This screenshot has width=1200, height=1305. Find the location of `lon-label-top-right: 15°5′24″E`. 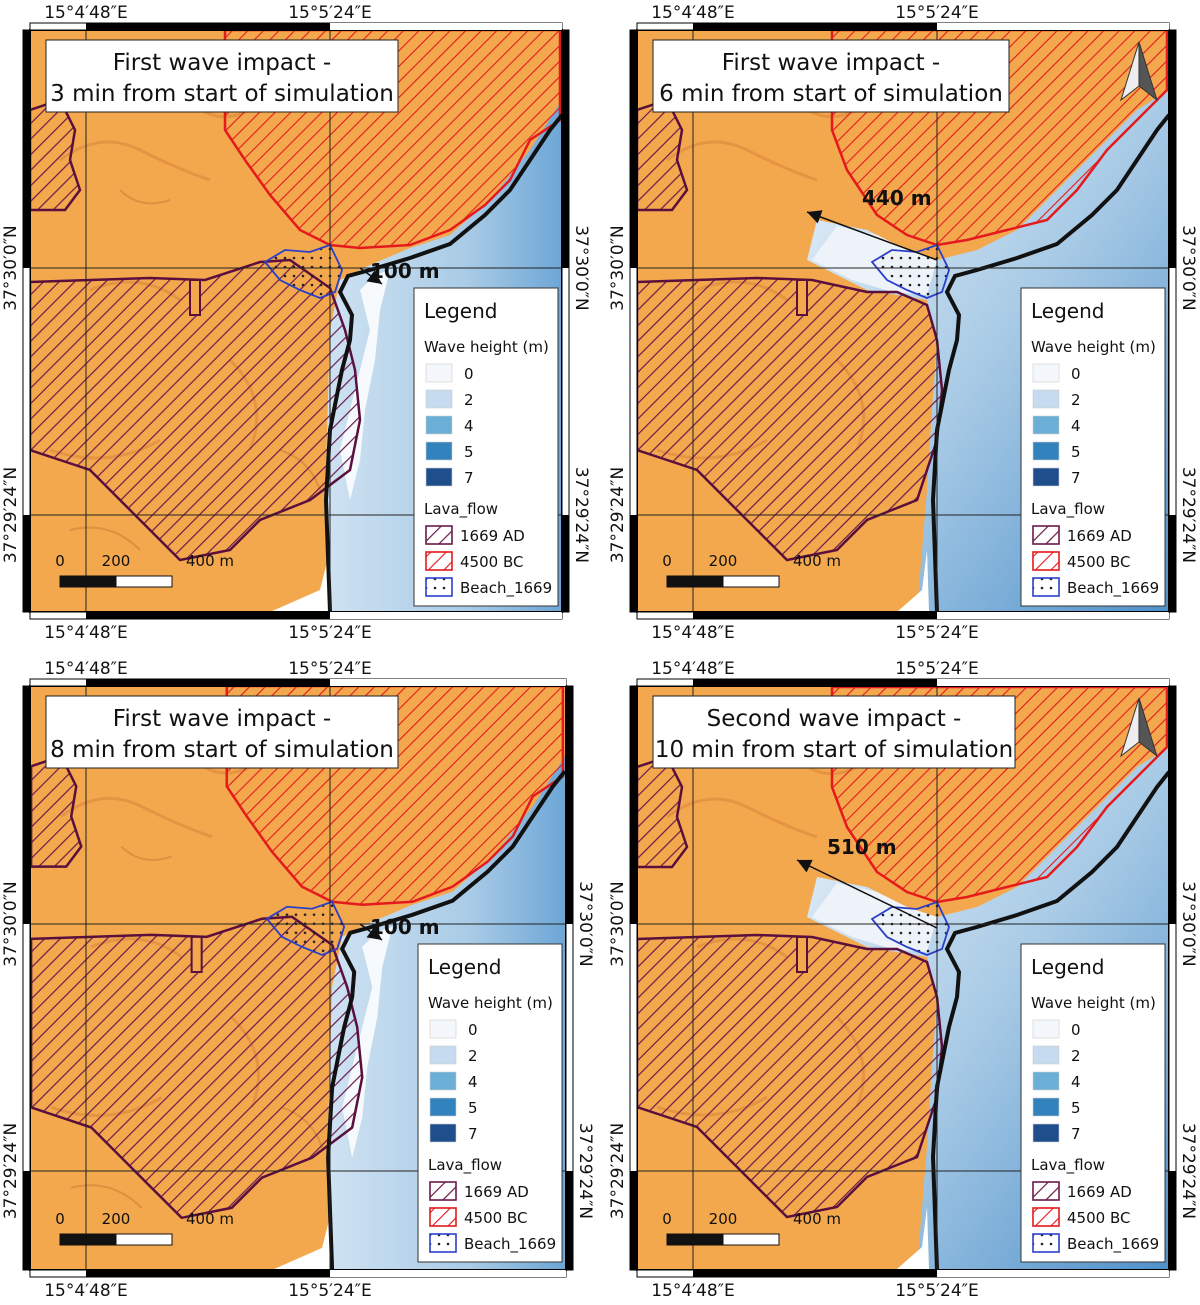

lon-label-top-right: 15°5′24″E is located at coordinates (330, 669).